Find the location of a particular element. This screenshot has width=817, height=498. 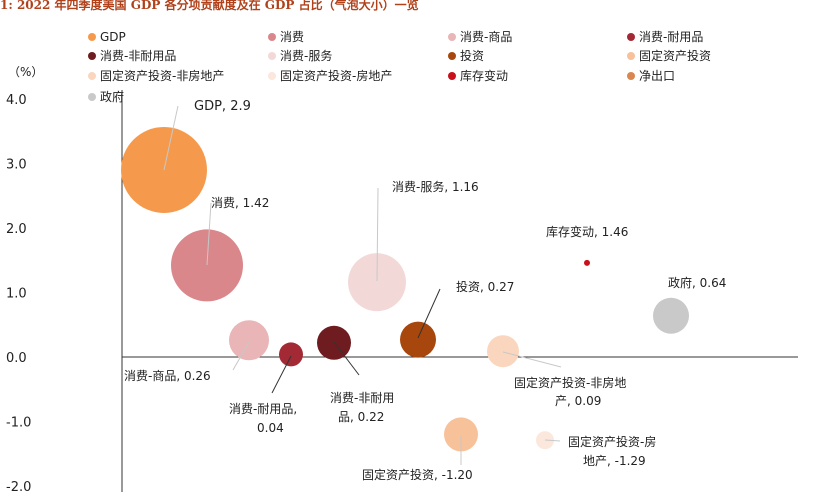

label-goods: 消费-商品, 0.26 is located at coordinates (167, 375).